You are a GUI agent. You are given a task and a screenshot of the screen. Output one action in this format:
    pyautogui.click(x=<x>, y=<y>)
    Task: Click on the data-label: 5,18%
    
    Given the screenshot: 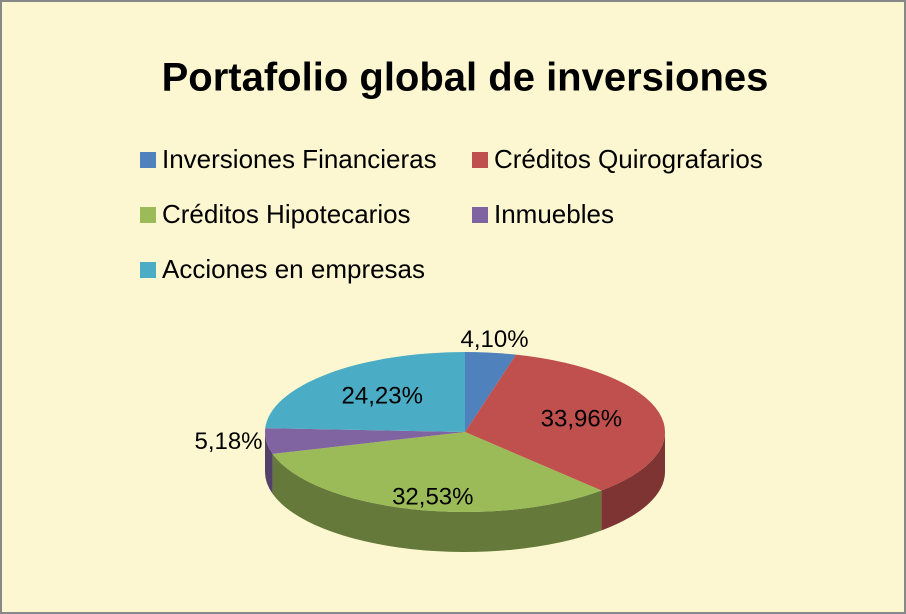 What is the action you would take?
    pyautogui.click(x=228, y=441)
    